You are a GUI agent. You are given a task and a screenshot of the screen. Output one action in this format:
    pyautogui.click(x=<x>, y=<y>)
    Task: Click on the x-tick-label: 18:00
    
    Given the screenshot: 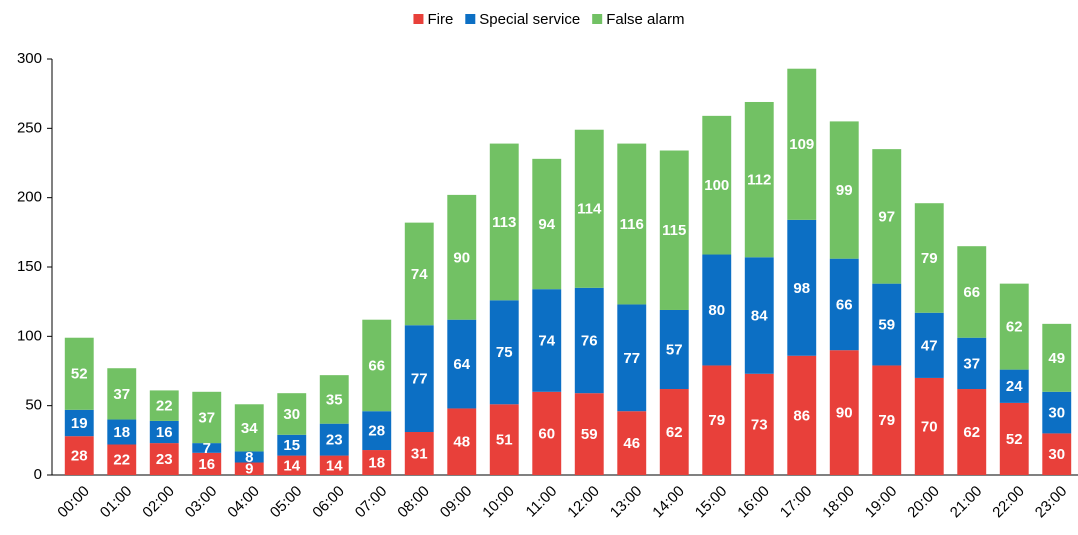 What is the action you would take?
    pyautogui.click(x=838, y=502)
    